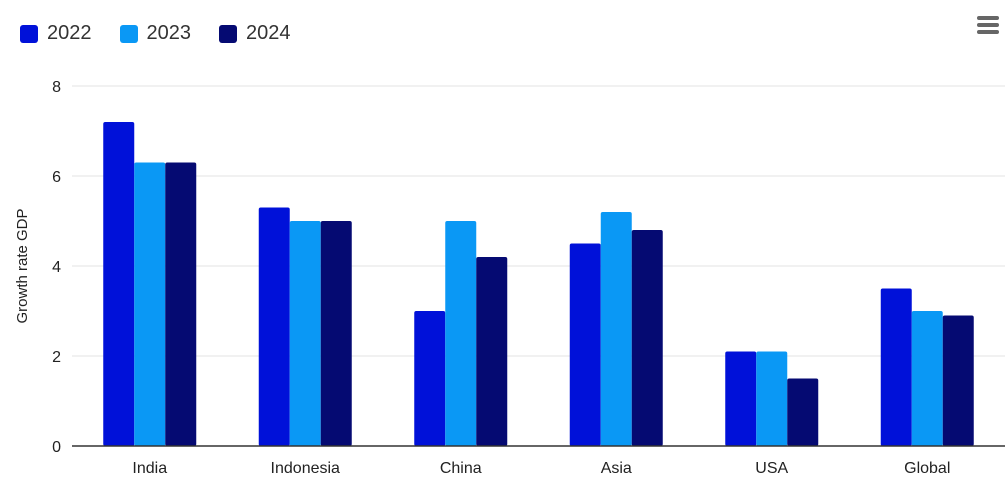 This screenshot has height=488, width=1007. Describe the element at coordinates (56, 177) in the screenshot. I see `y-tick-label: 6` at that location.